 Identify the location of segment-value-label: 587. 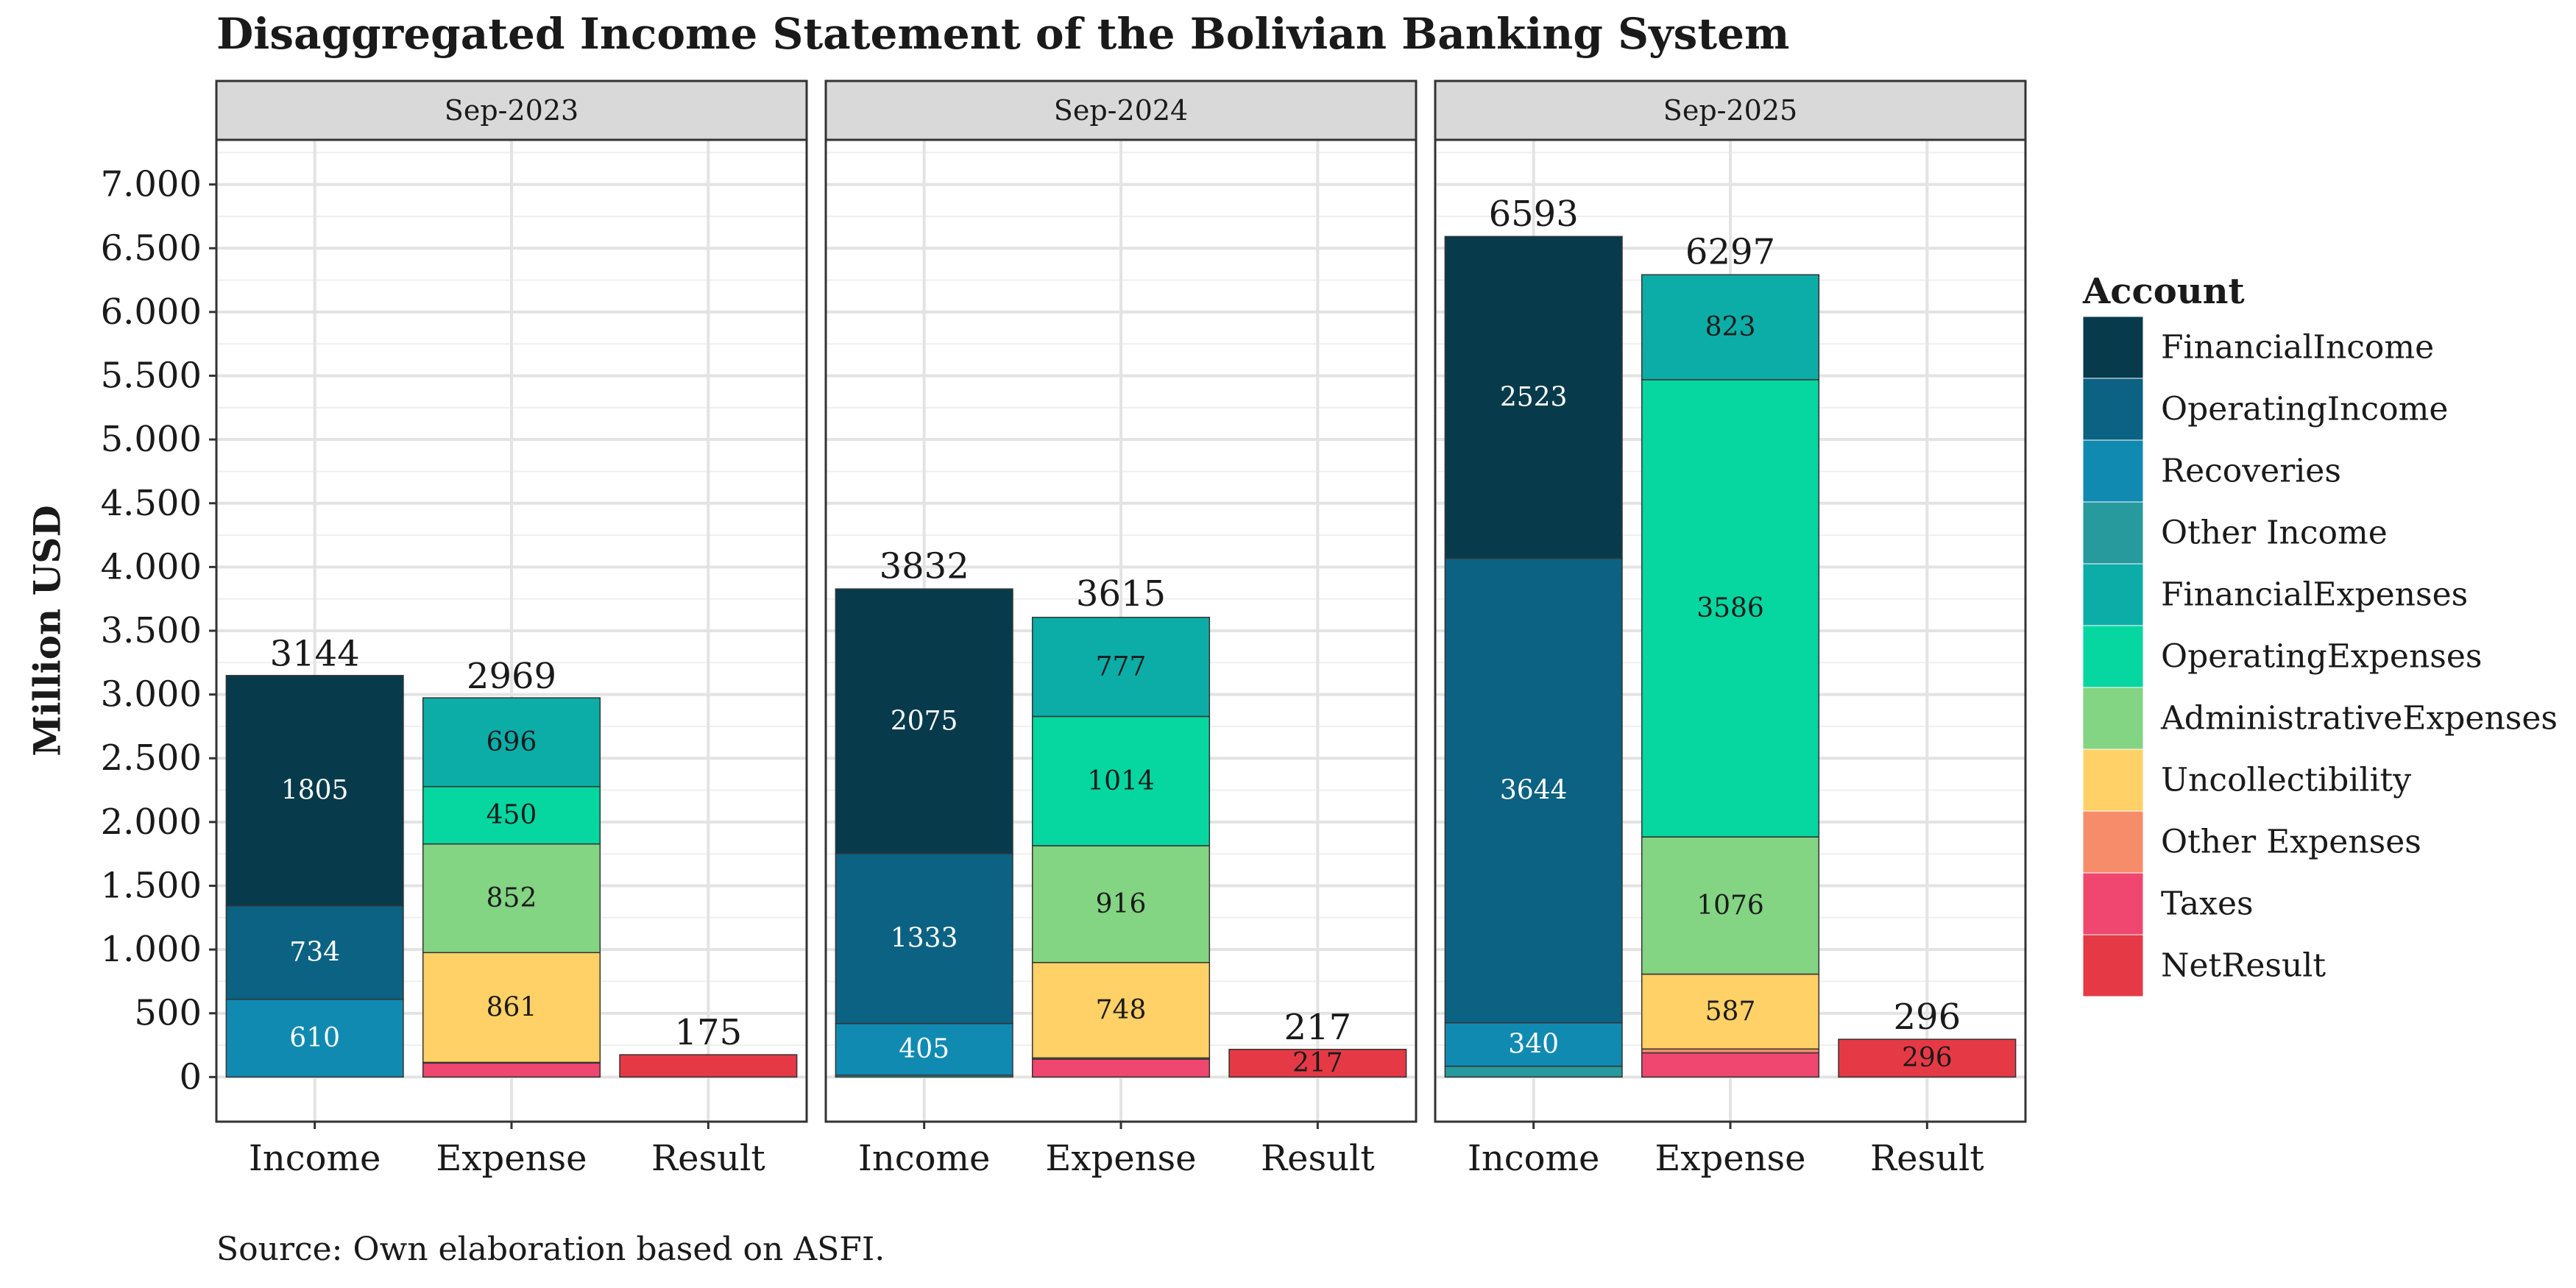
(1730, 1012).